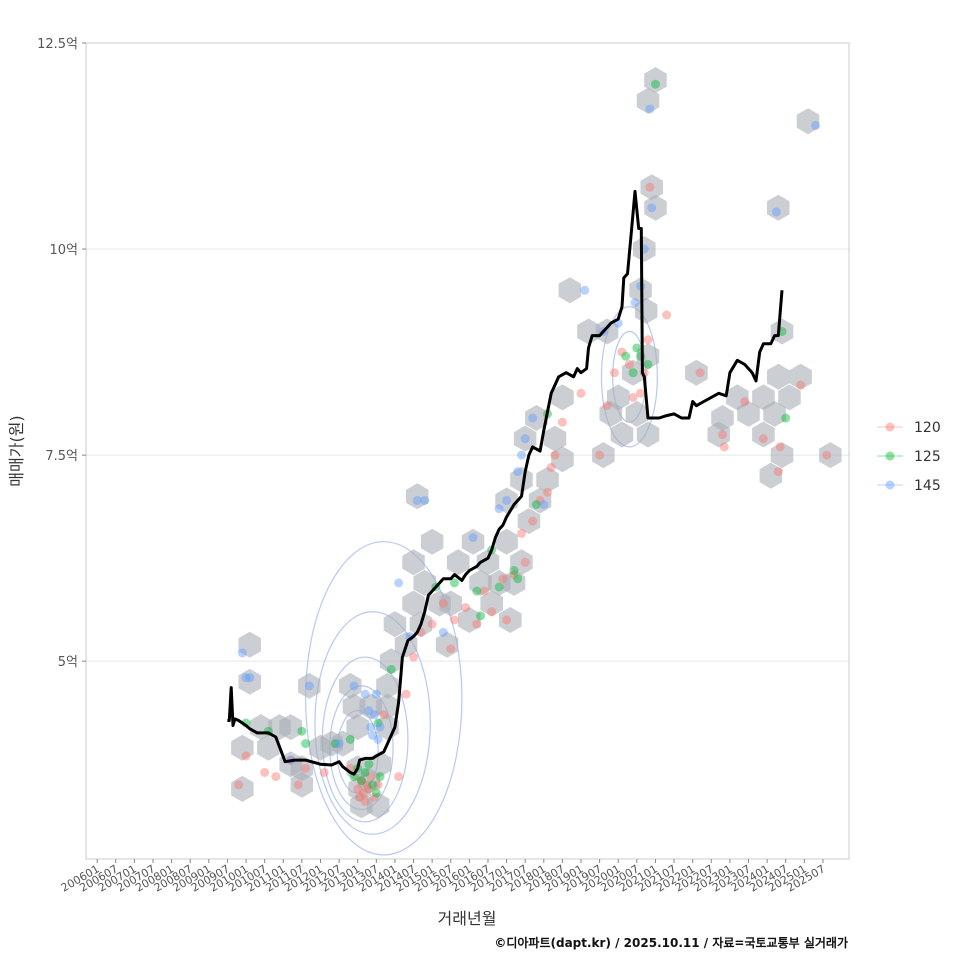 Image resolution: width=960 pixels, height=960 pixels. What do you see at coordinates (927, 428) in the screenshot?
I see `legend-label-120: 120` at bounding box center [927, 428].